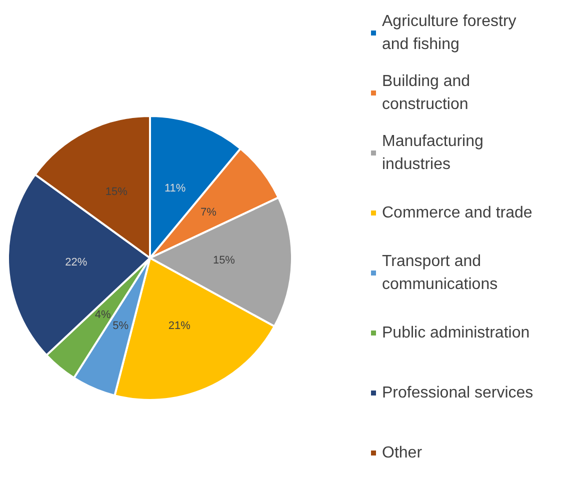  I want to click on legend-label: Other, so click(402, 453).